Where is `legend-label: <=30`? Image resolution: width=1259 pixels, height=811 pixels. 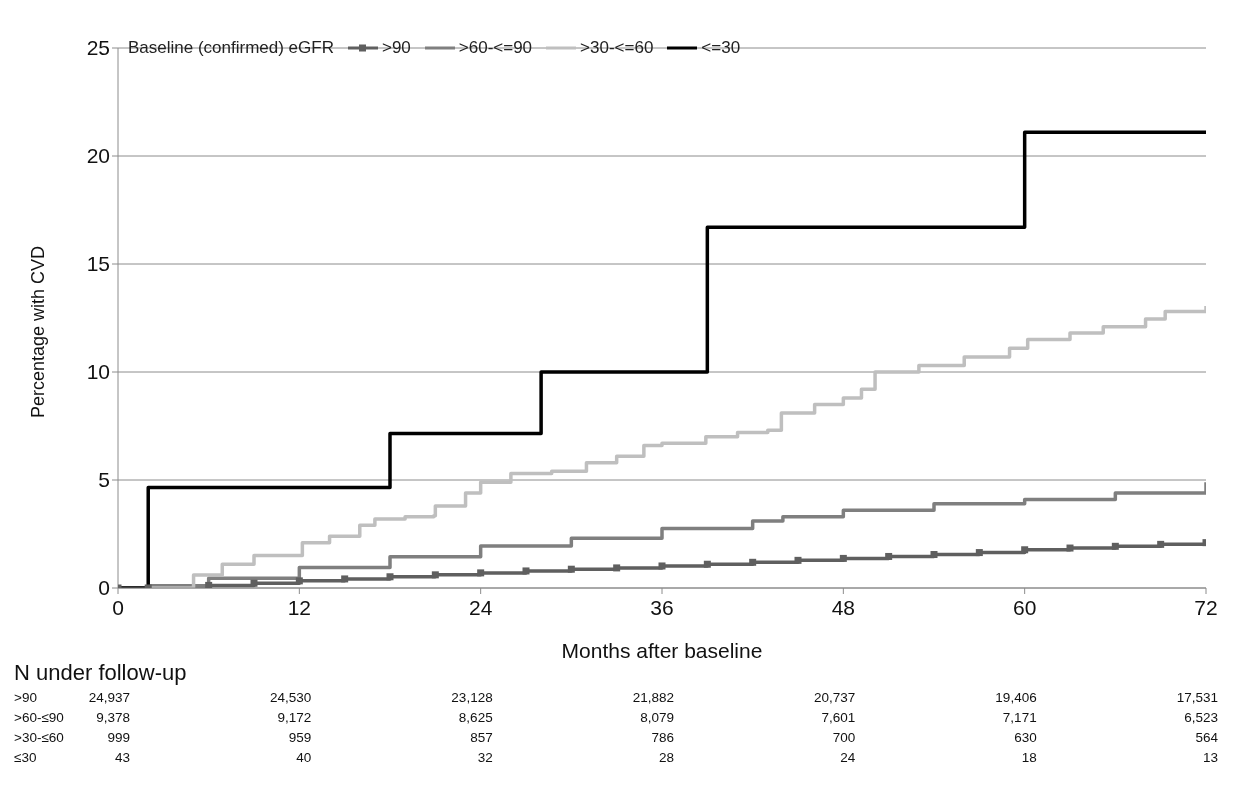
legend-label: <=30 is located at coordinates (721, 48).